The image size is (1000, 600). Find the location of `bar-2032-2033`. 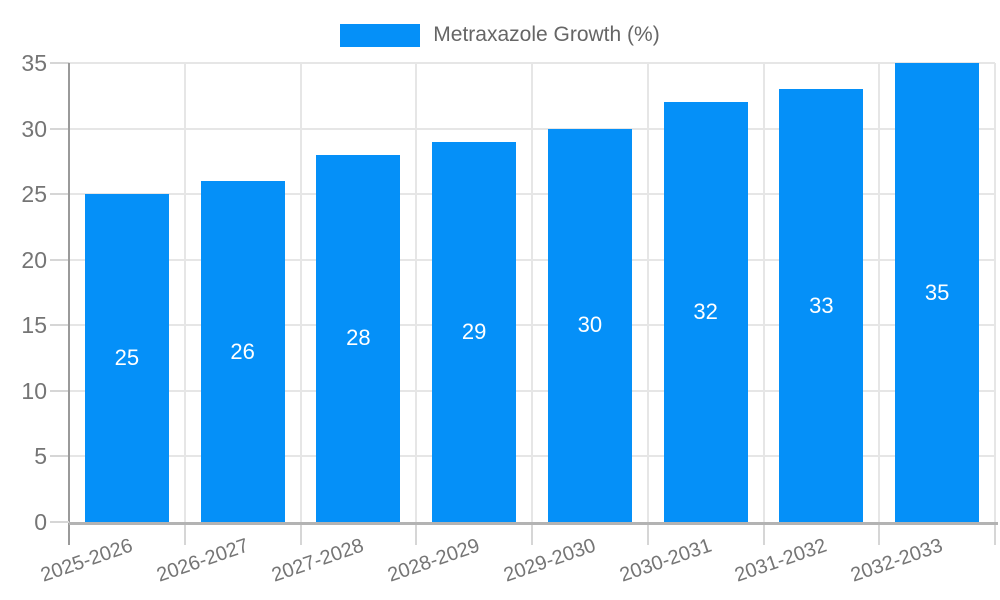

bar-2032-2033 is located at coordinates (937, 292).